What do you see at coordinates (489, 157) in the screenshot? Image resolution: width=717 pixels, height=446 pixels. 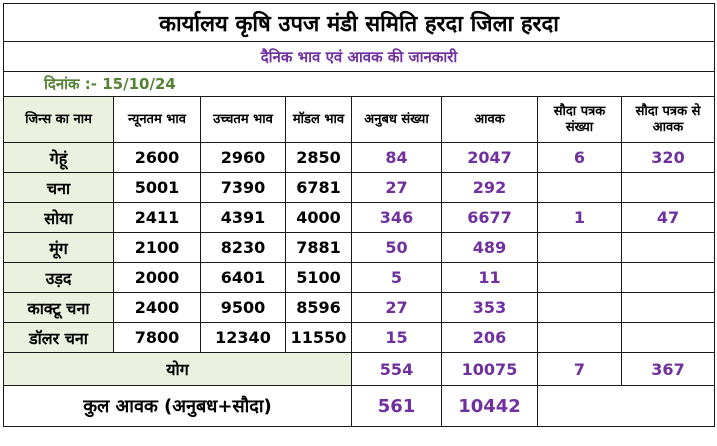 I see `arrival-cell: 2047` at bounding box center [489, 157].